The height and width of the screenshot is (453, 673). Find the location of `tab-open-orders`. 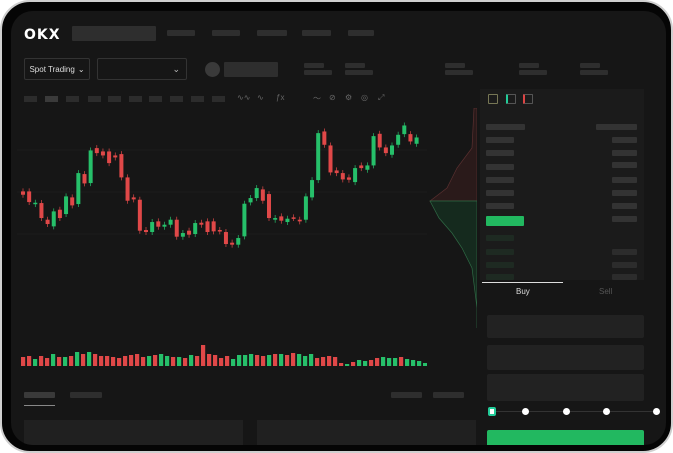

tab-open-orders is located at coordinates (39, 395).